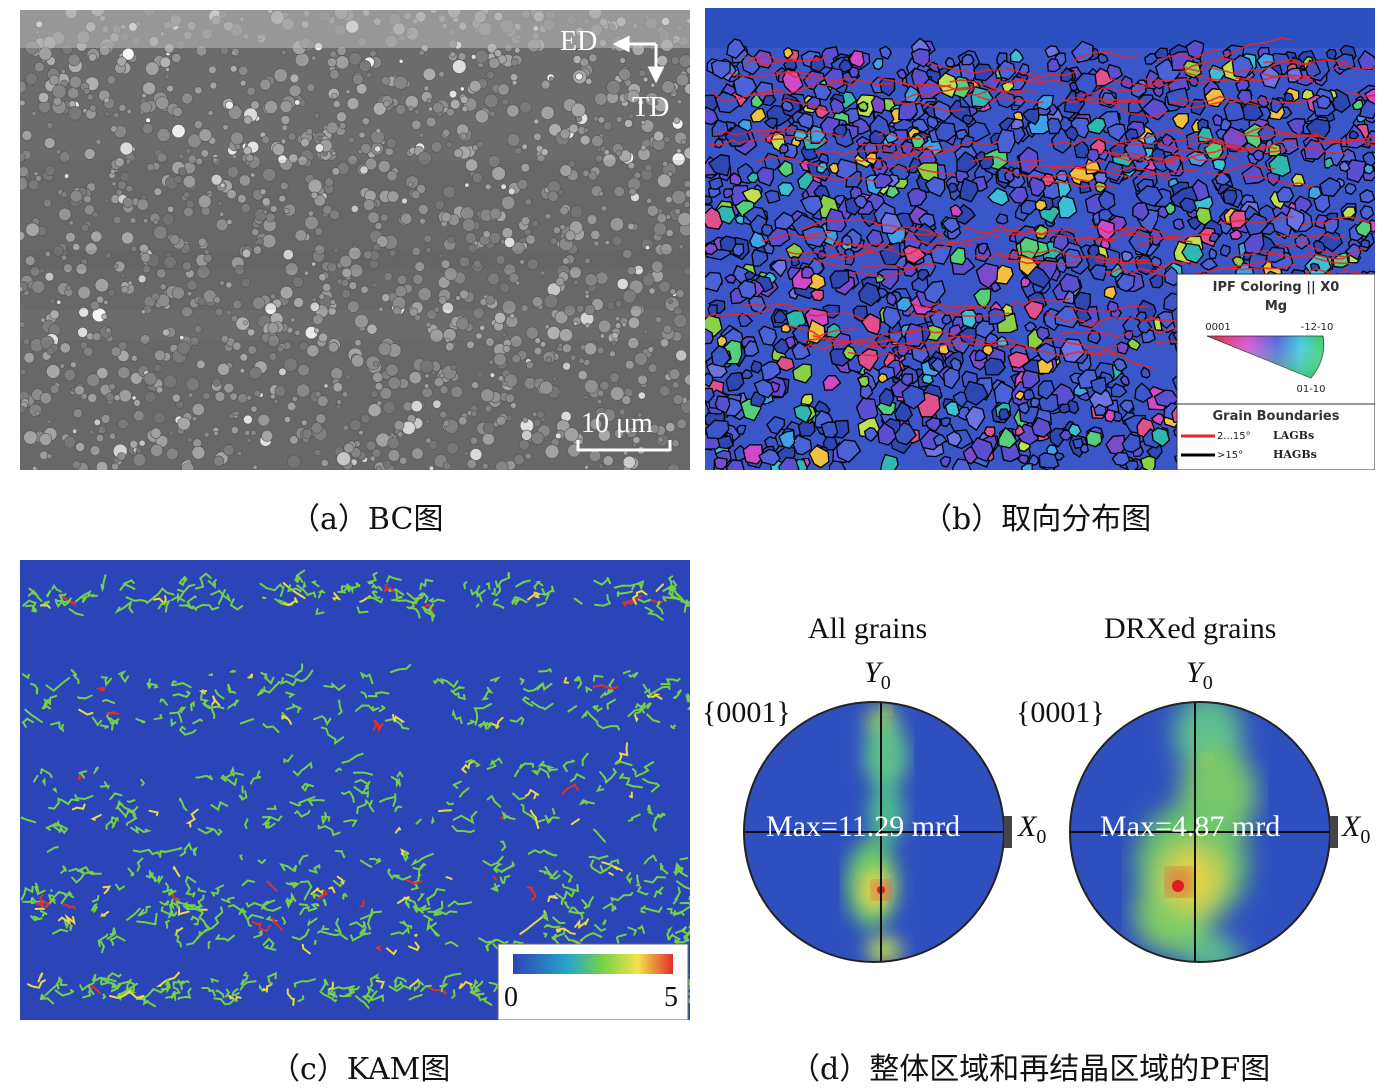 The height and width of the screenshot is (1088, 1398). I want to click on scale-bar-label: 10 μm, so click(617, 423).